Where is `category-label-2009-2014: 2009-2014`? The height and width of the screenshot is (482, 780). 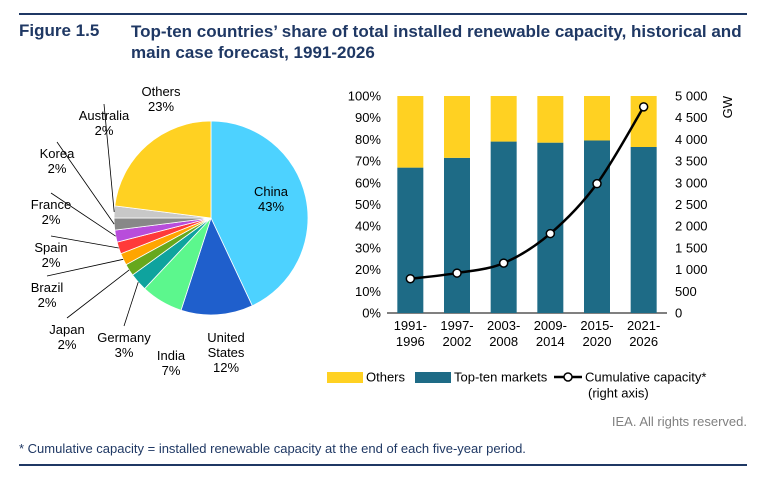 category-label-2009-2014: 2009-2014 is located at coordinates (550, 333).